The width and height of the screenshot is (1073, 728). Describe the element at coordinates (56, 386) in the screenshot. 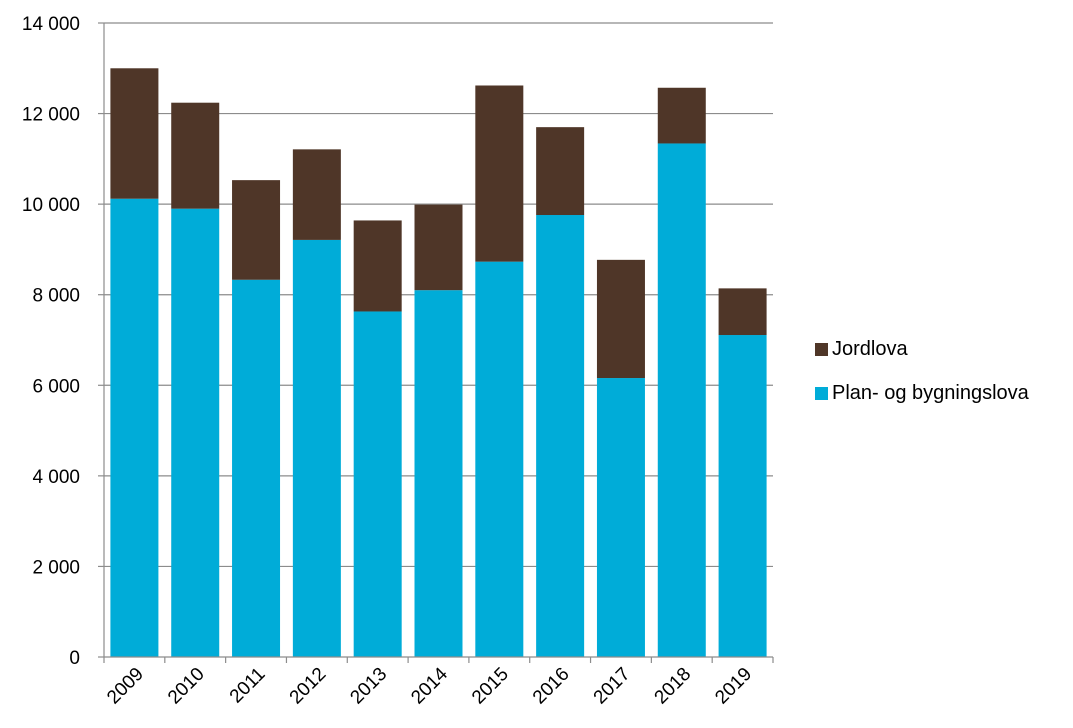

I see `y-tick-label: 6 000` at that location.